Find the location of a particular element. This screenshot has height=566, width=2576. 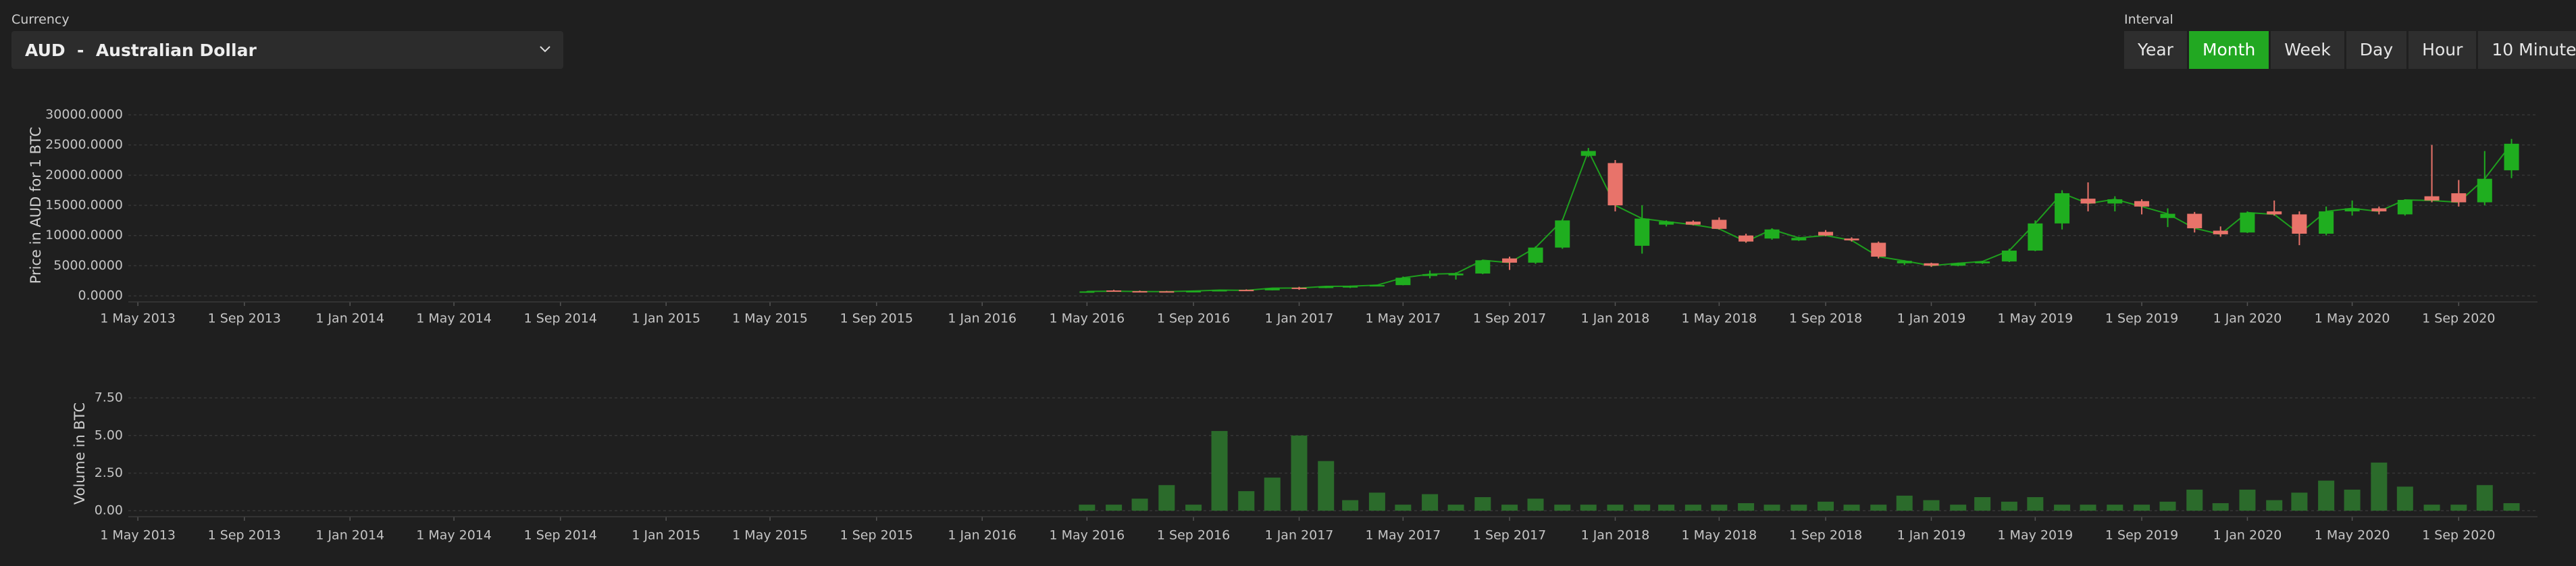

y-tick-label: 20000.0000 is located at coordinates (84, 175).